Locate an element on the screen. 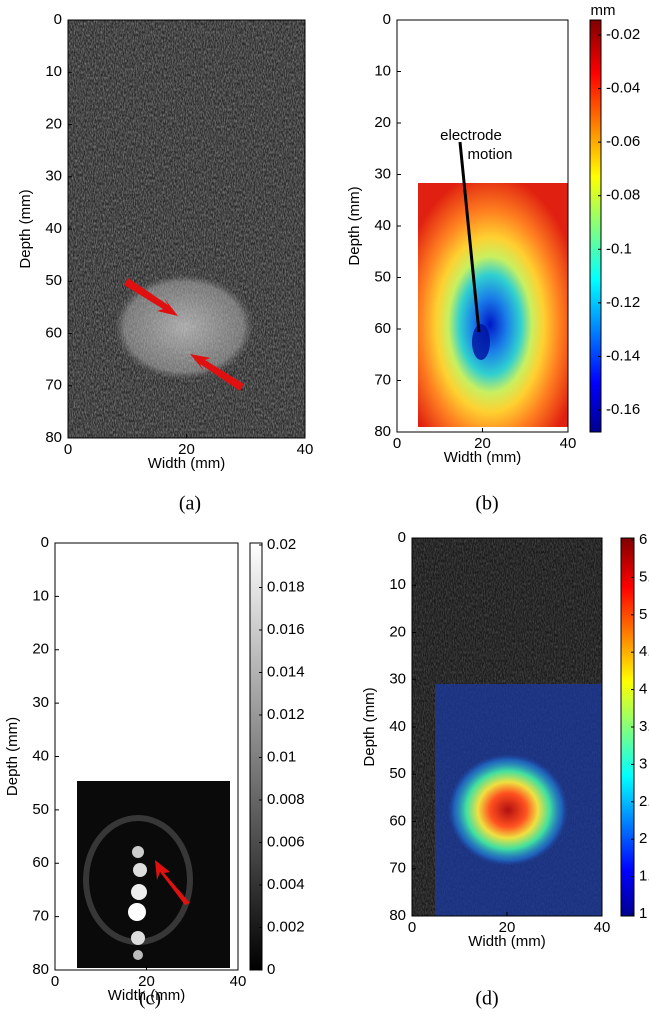  annotation: electrode is located at coordinates (471, 135).